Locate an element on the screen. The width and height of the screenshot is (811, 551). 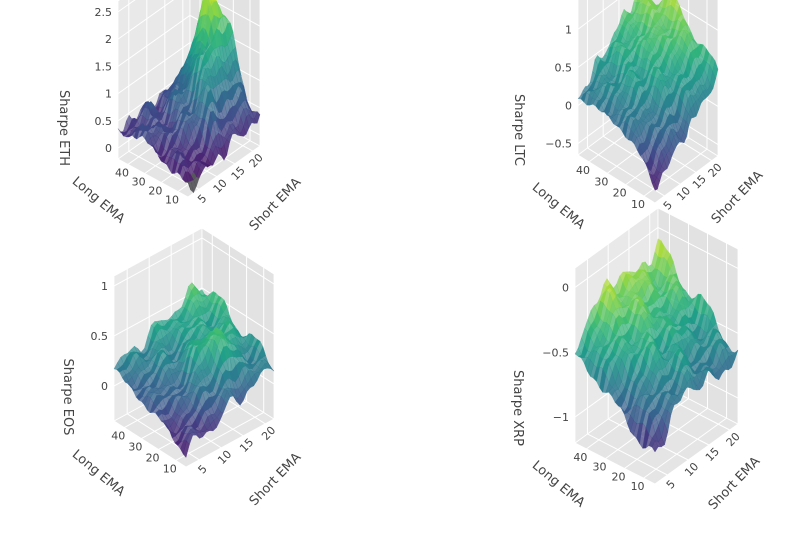
z-tick-label: 1.5 is located at coordinates (104, 66).